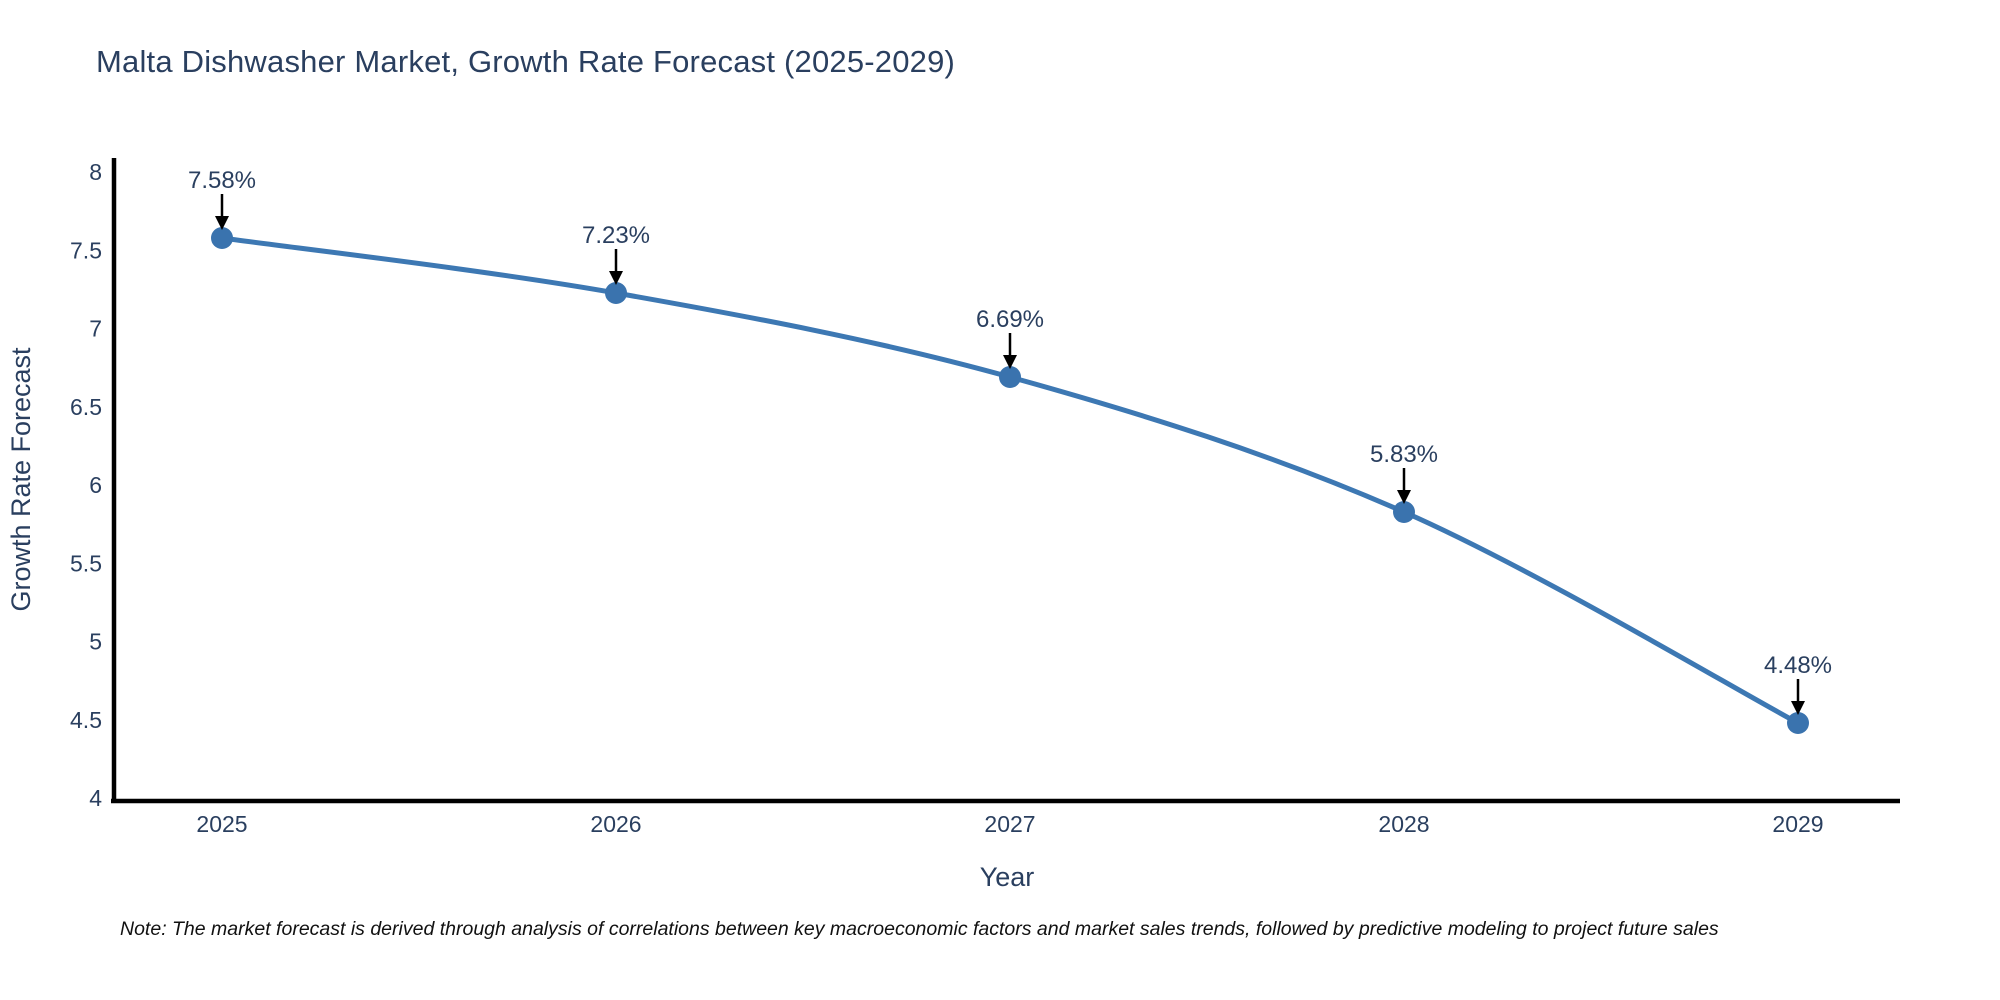 The width and height of the screenshot is (2000, 1000). Describe the element at coordinates (1404, 454) in the screenshot. I see `annotation-label: 5.83%` at that location.